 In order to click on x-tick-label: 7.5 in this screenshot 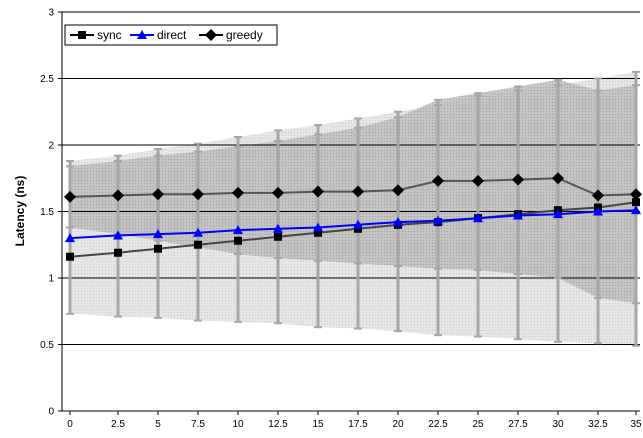, I will do `click(198, 424)`.